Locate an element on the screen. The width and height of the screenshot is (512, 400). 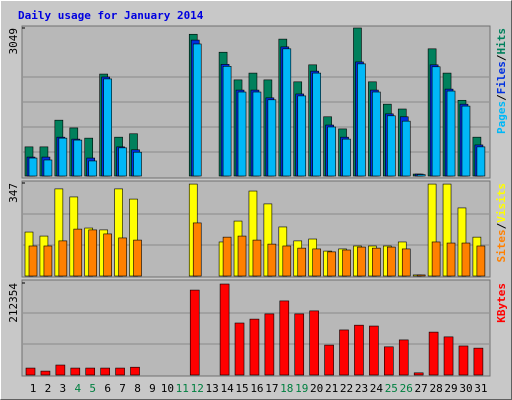
x-tick-label: 17 is located at coordinates (271, 388).